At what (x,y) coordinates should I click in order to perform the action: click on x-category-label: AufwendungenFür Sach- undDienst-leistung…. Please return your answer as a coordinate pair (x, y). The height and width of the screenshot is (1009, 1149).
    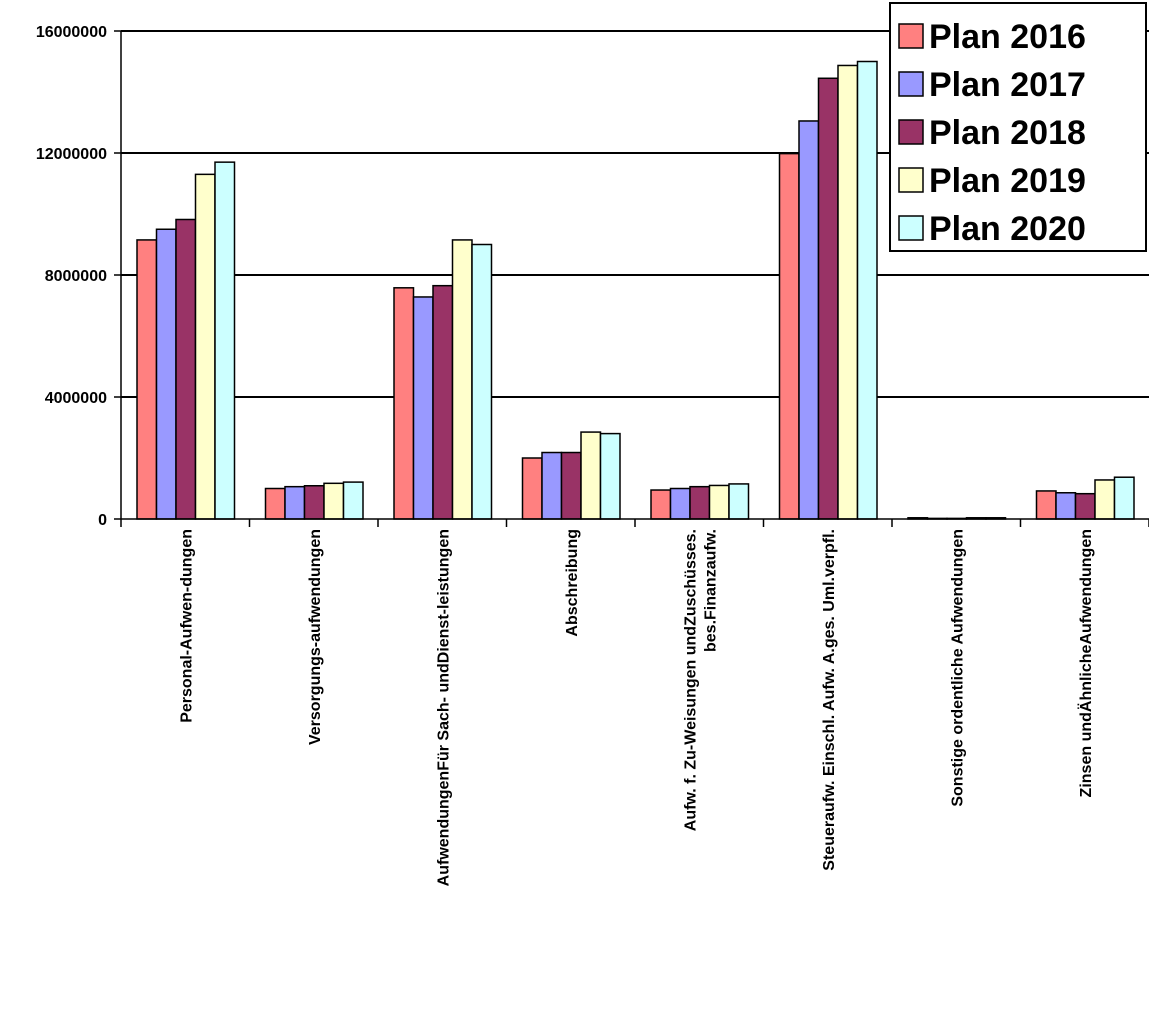
    Looking at the image, I should click on (443, 707).